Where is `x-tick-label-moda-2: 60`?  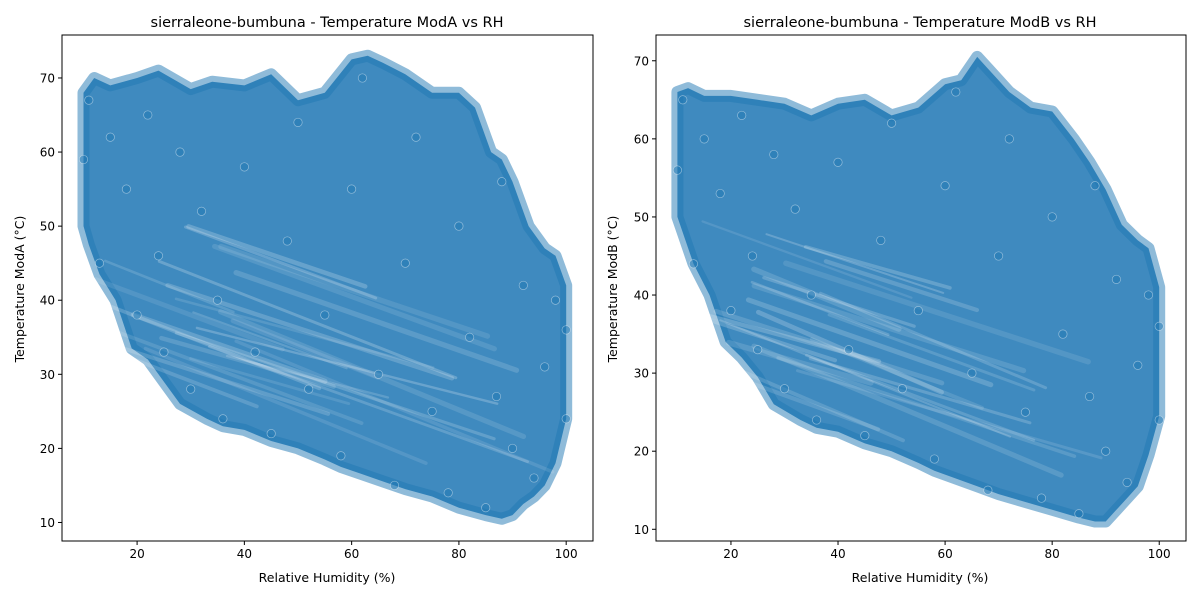 x-tick-label-moda-2: 60 is located at coordinates (351, 554).